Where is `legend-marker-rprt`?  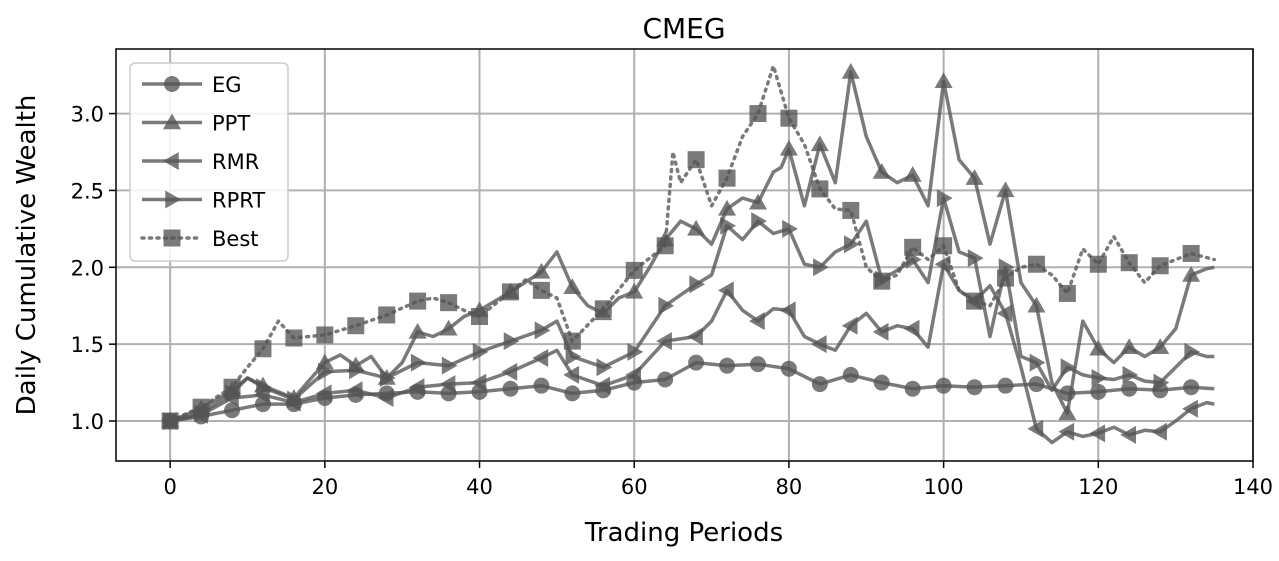
legend-marker-rprt is located at coordinates (173, 199).